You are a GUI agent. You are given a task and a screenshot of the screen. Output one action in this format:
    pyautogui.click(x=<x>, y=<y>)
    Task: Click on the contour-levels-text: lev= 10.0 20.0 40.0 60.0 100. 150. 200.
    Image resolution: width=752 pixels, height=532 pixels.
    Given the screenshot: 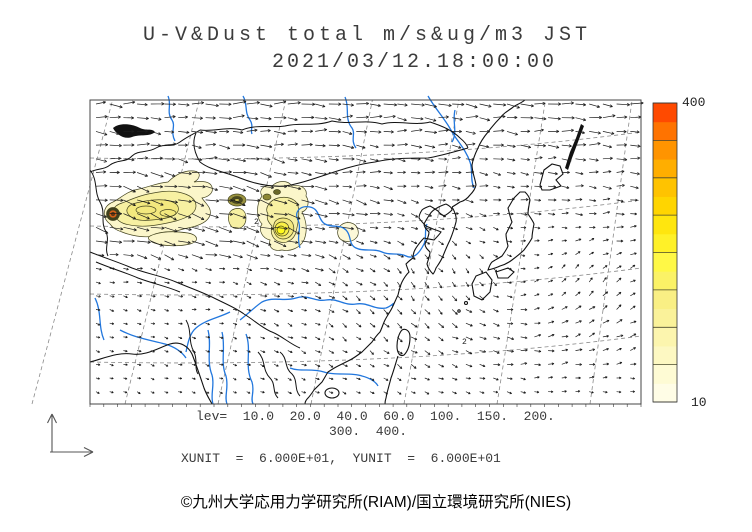 What is the action you would take?
    pyautogui.click(x=375, y=416)
    